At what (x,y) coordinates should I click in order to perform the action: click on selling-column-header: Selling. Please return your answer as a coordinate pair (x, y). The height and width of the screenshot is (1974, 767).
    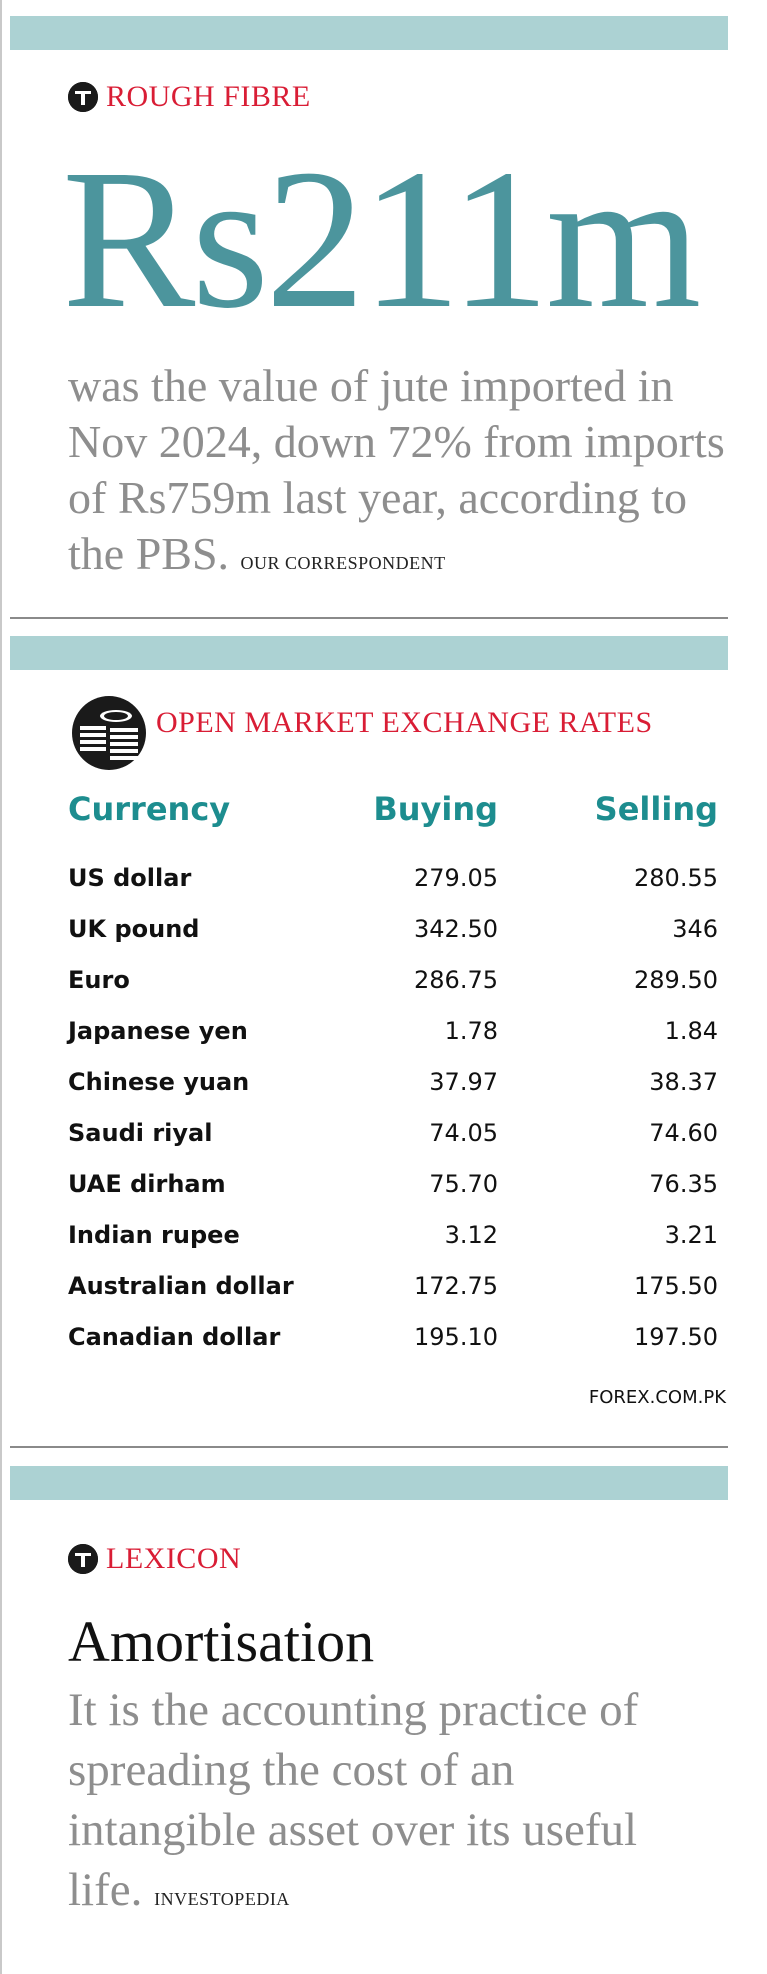
    Looking at the image, I should click on (656, 809).